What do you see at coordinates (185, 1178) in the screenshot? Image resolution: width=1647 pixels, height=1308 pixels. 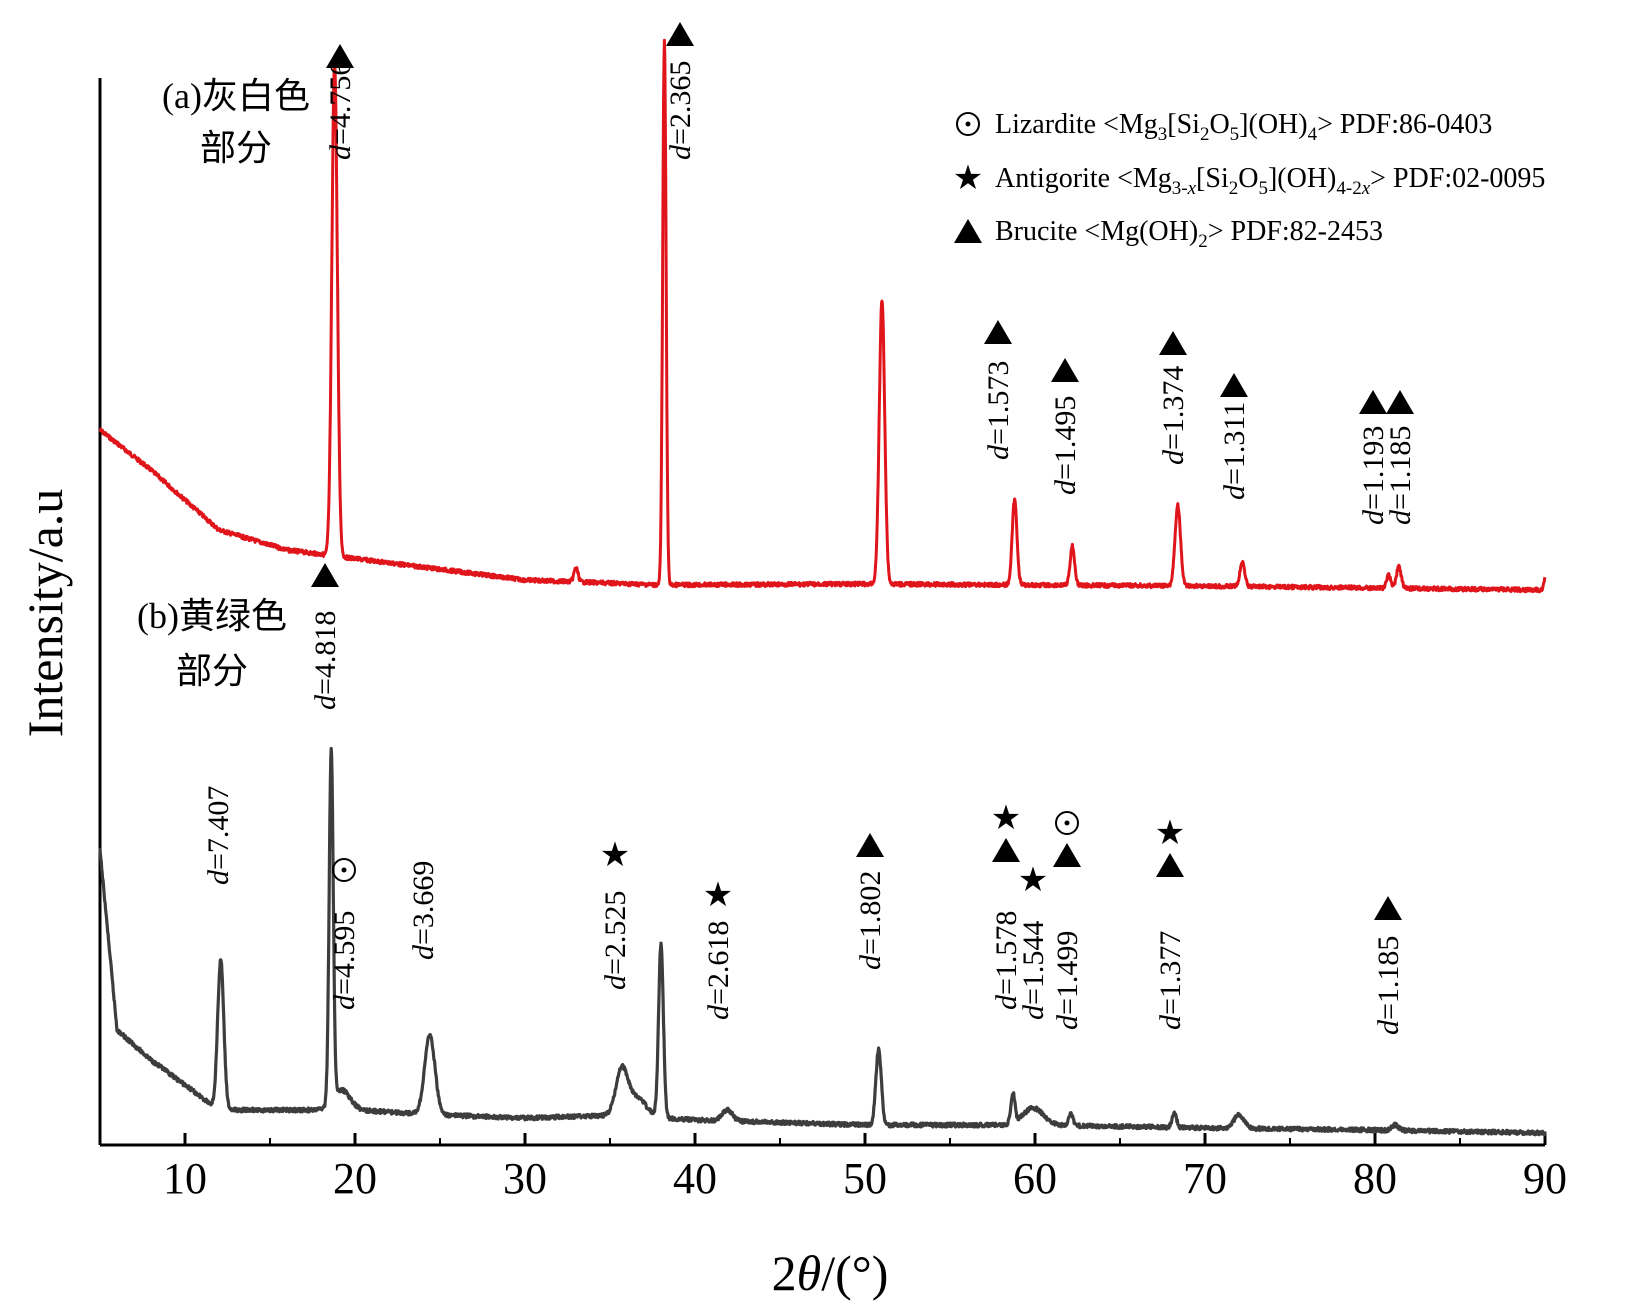 I see `x-tick-label: 10` at bounding box center [185, 1178].